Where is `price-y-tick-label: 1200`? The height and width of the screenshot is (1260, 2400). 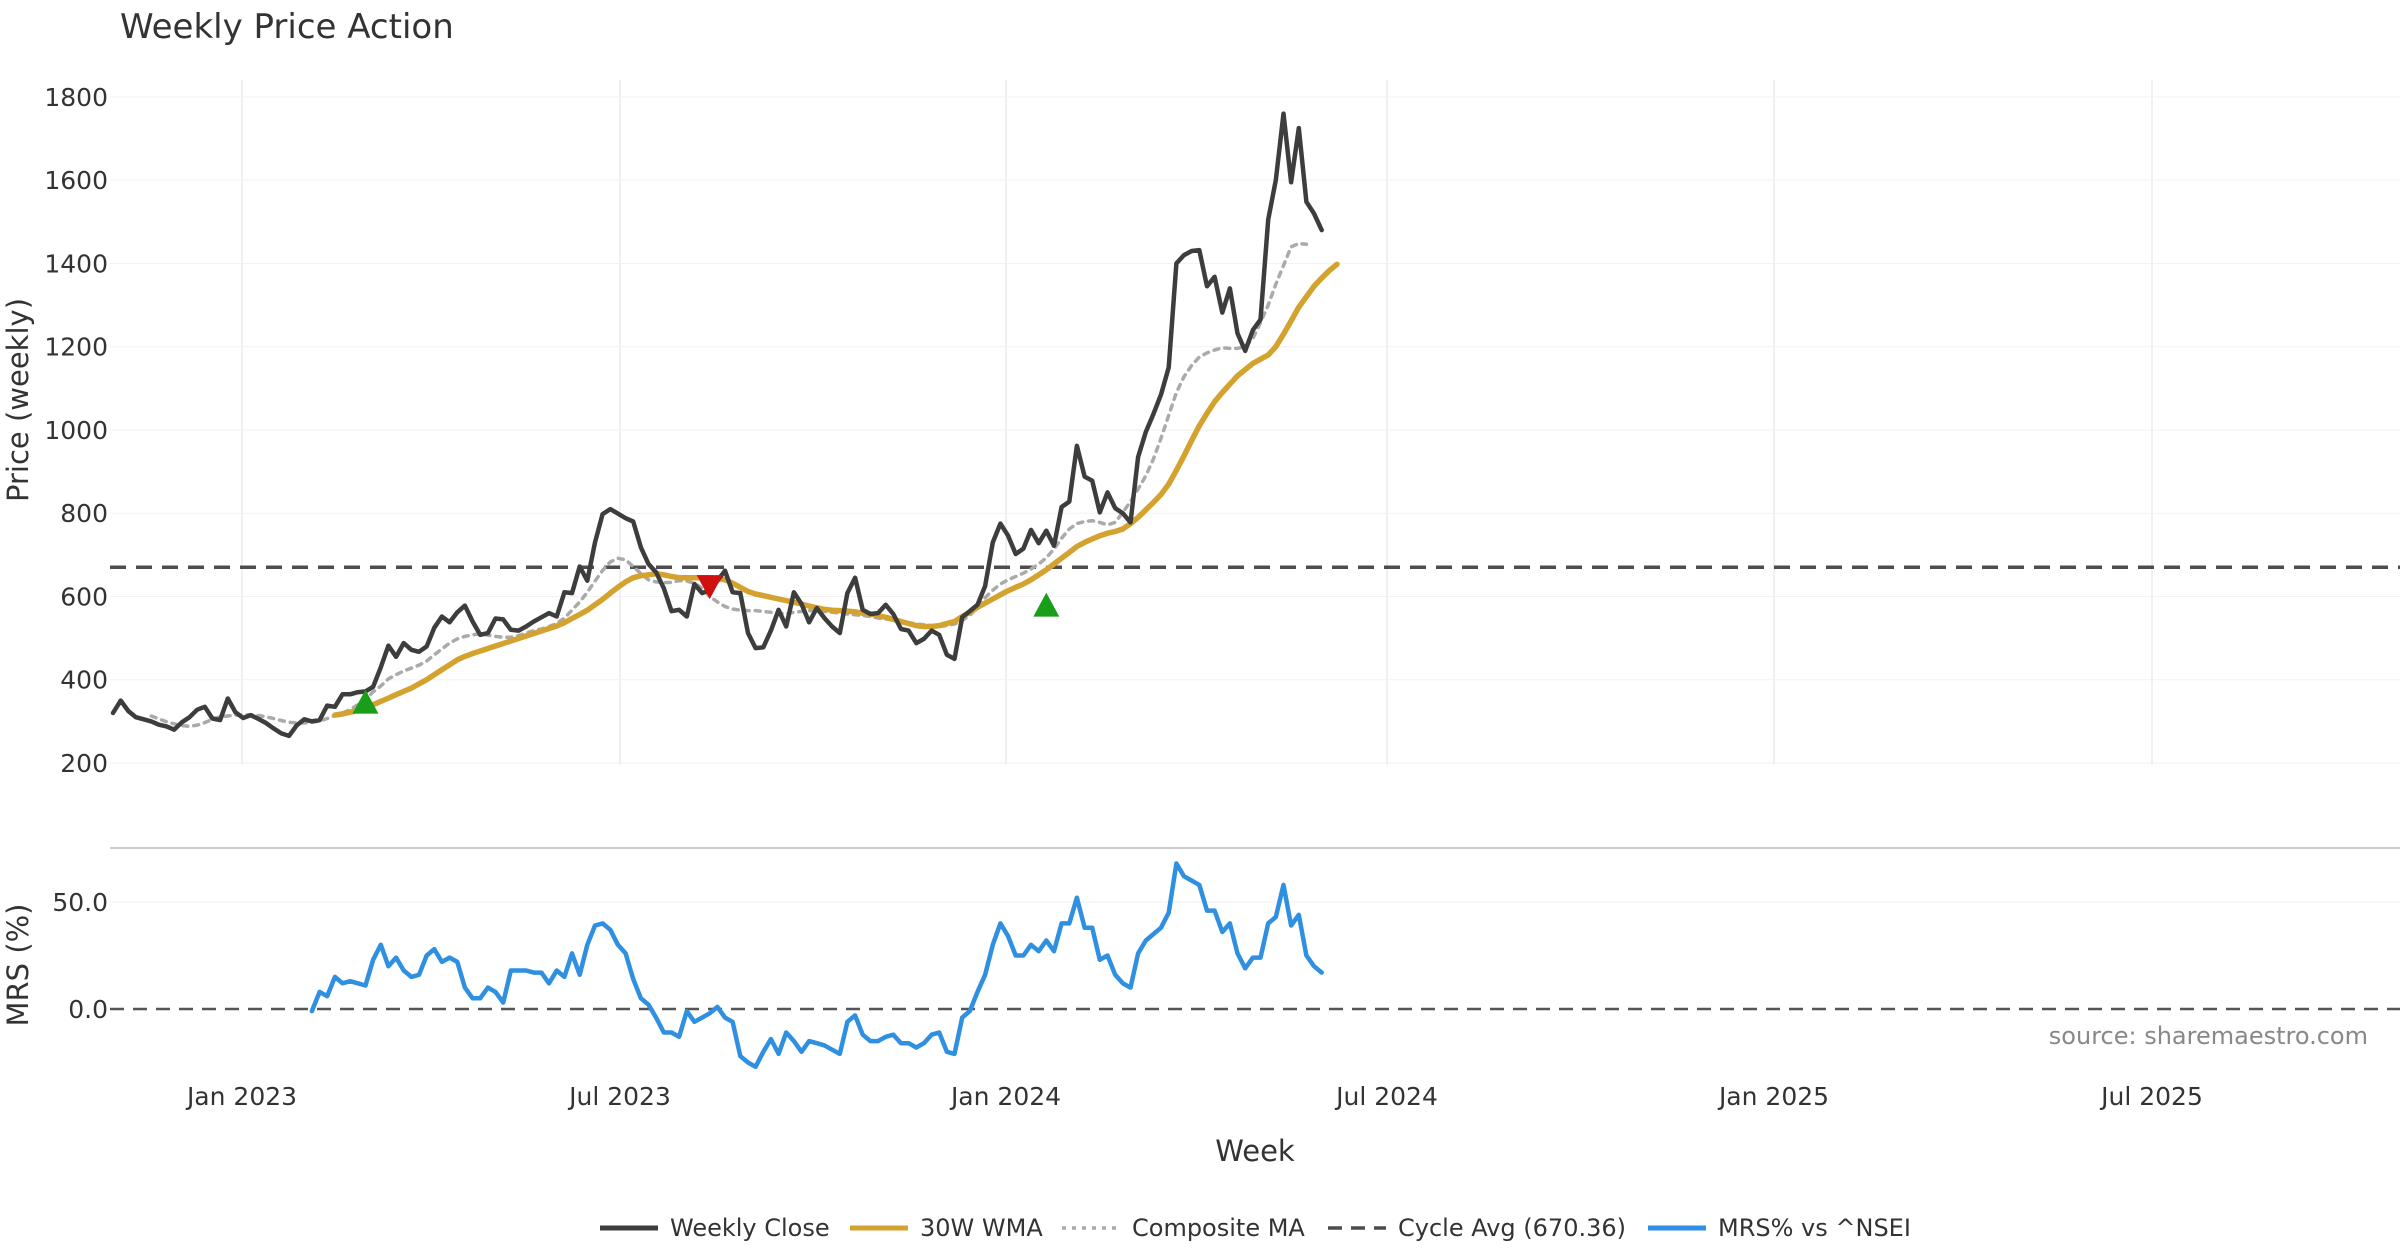
price-y-tick-label: 1200 is located at coordinates (76, 347).